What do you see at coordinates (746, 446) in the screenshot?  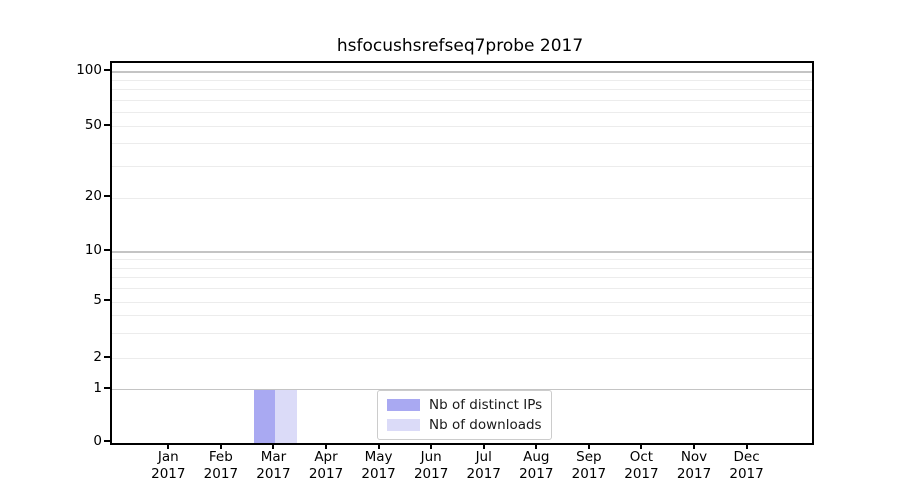 I see `x-tick-mark-dec` at bounding box center [746, 446].